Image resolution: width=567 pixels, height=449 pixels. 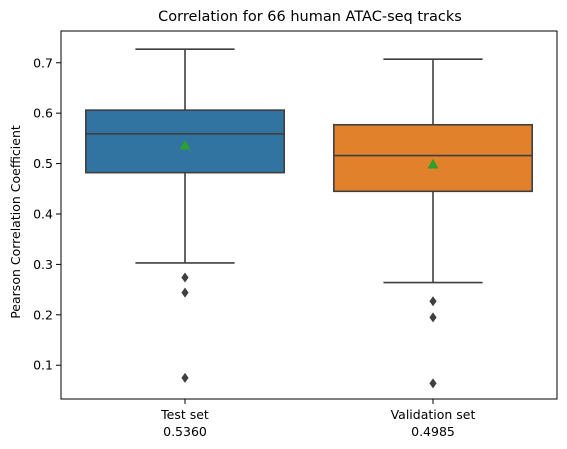 I want to click on box-validation-set, so click(x=432, y=158).